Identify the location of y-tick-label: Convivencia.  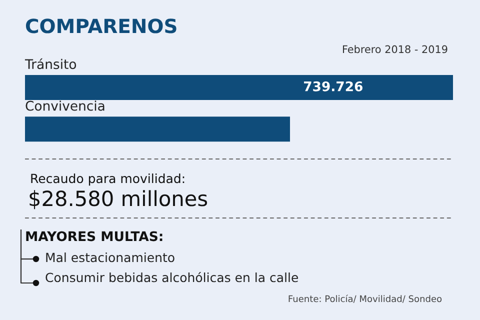
(65, 105).